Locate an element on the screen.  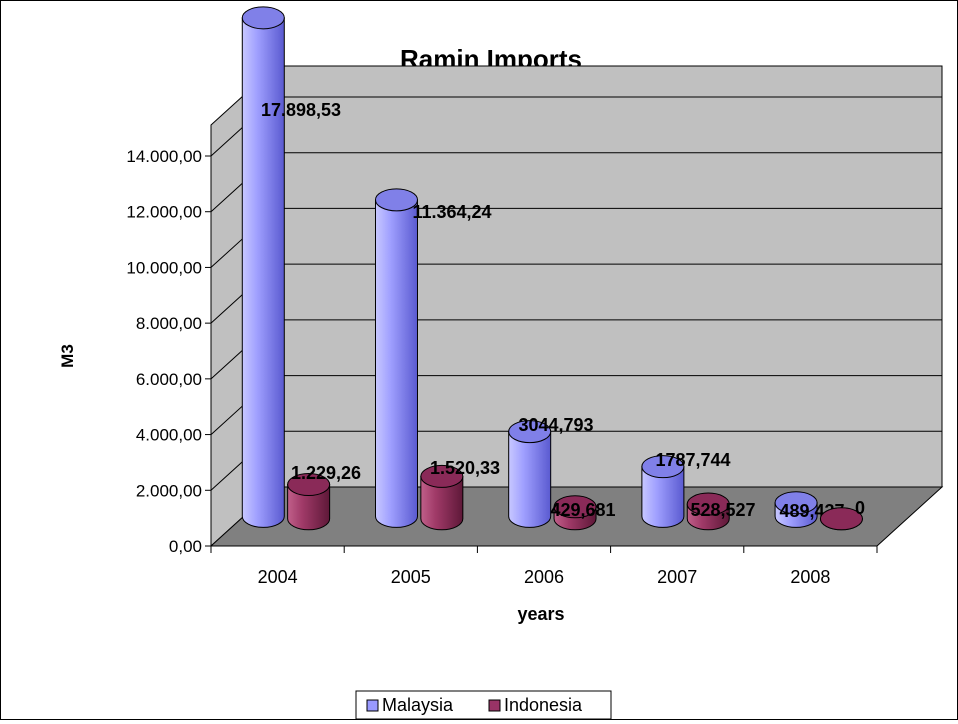
x-tick-label: 2007 is located at coordinates (677, 577).